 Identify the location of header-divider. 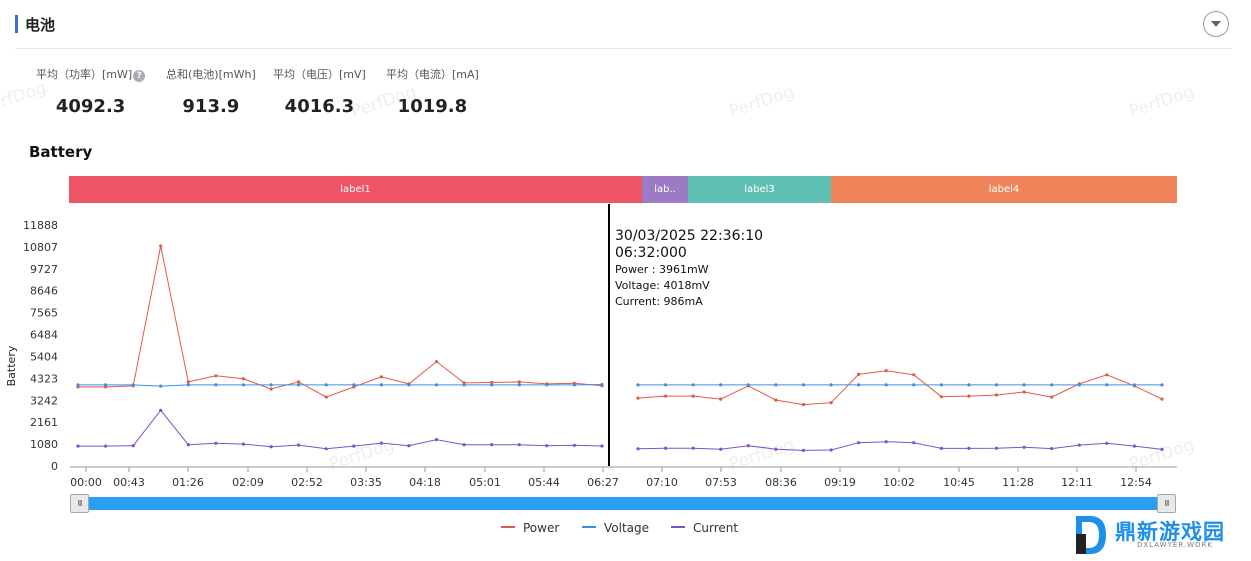
(623, 48).